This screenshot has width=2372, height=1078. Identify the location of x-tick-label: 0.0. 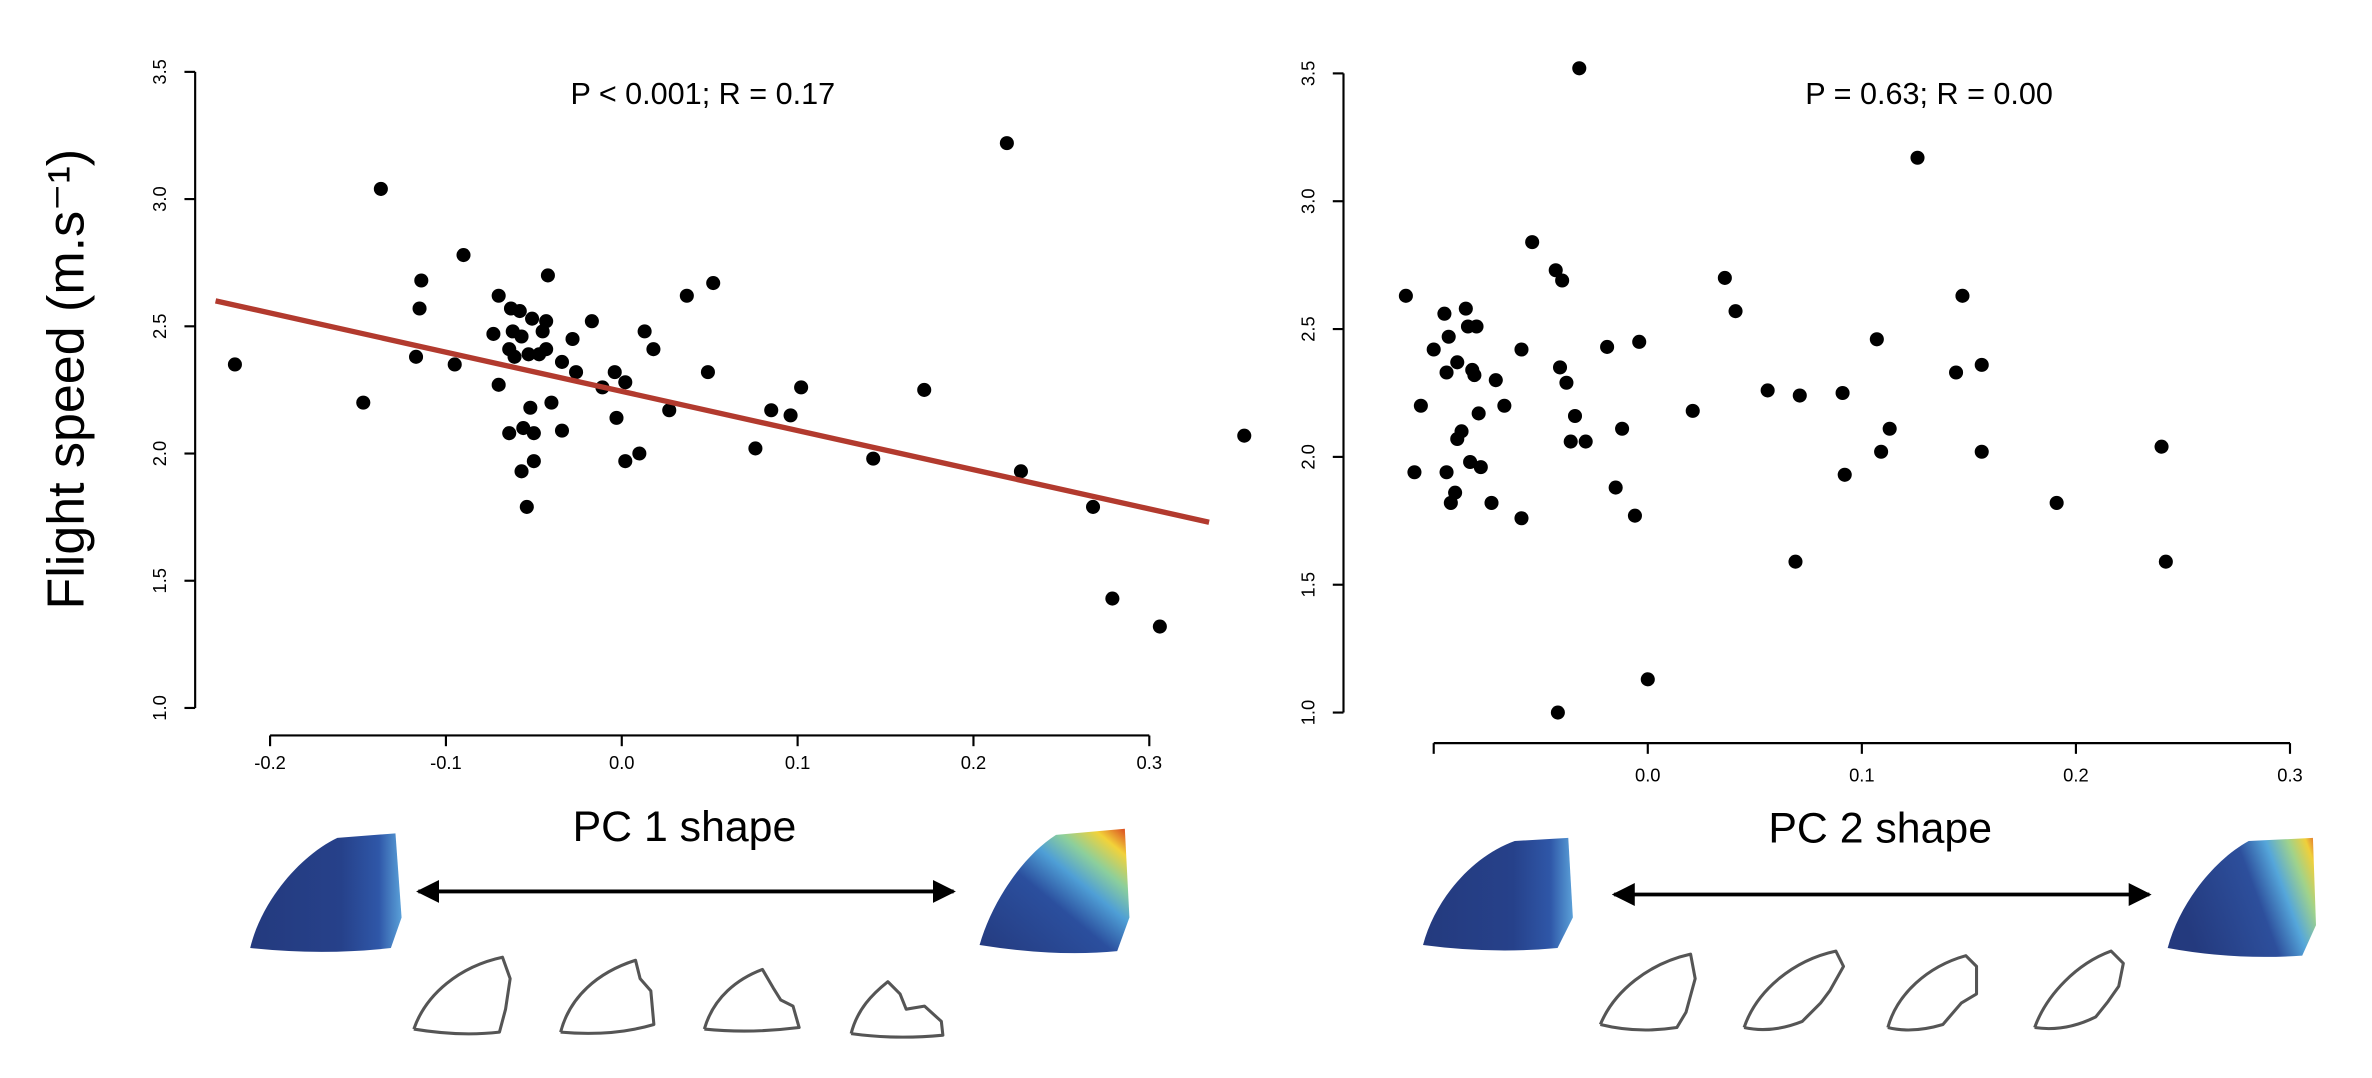
(621, 762).